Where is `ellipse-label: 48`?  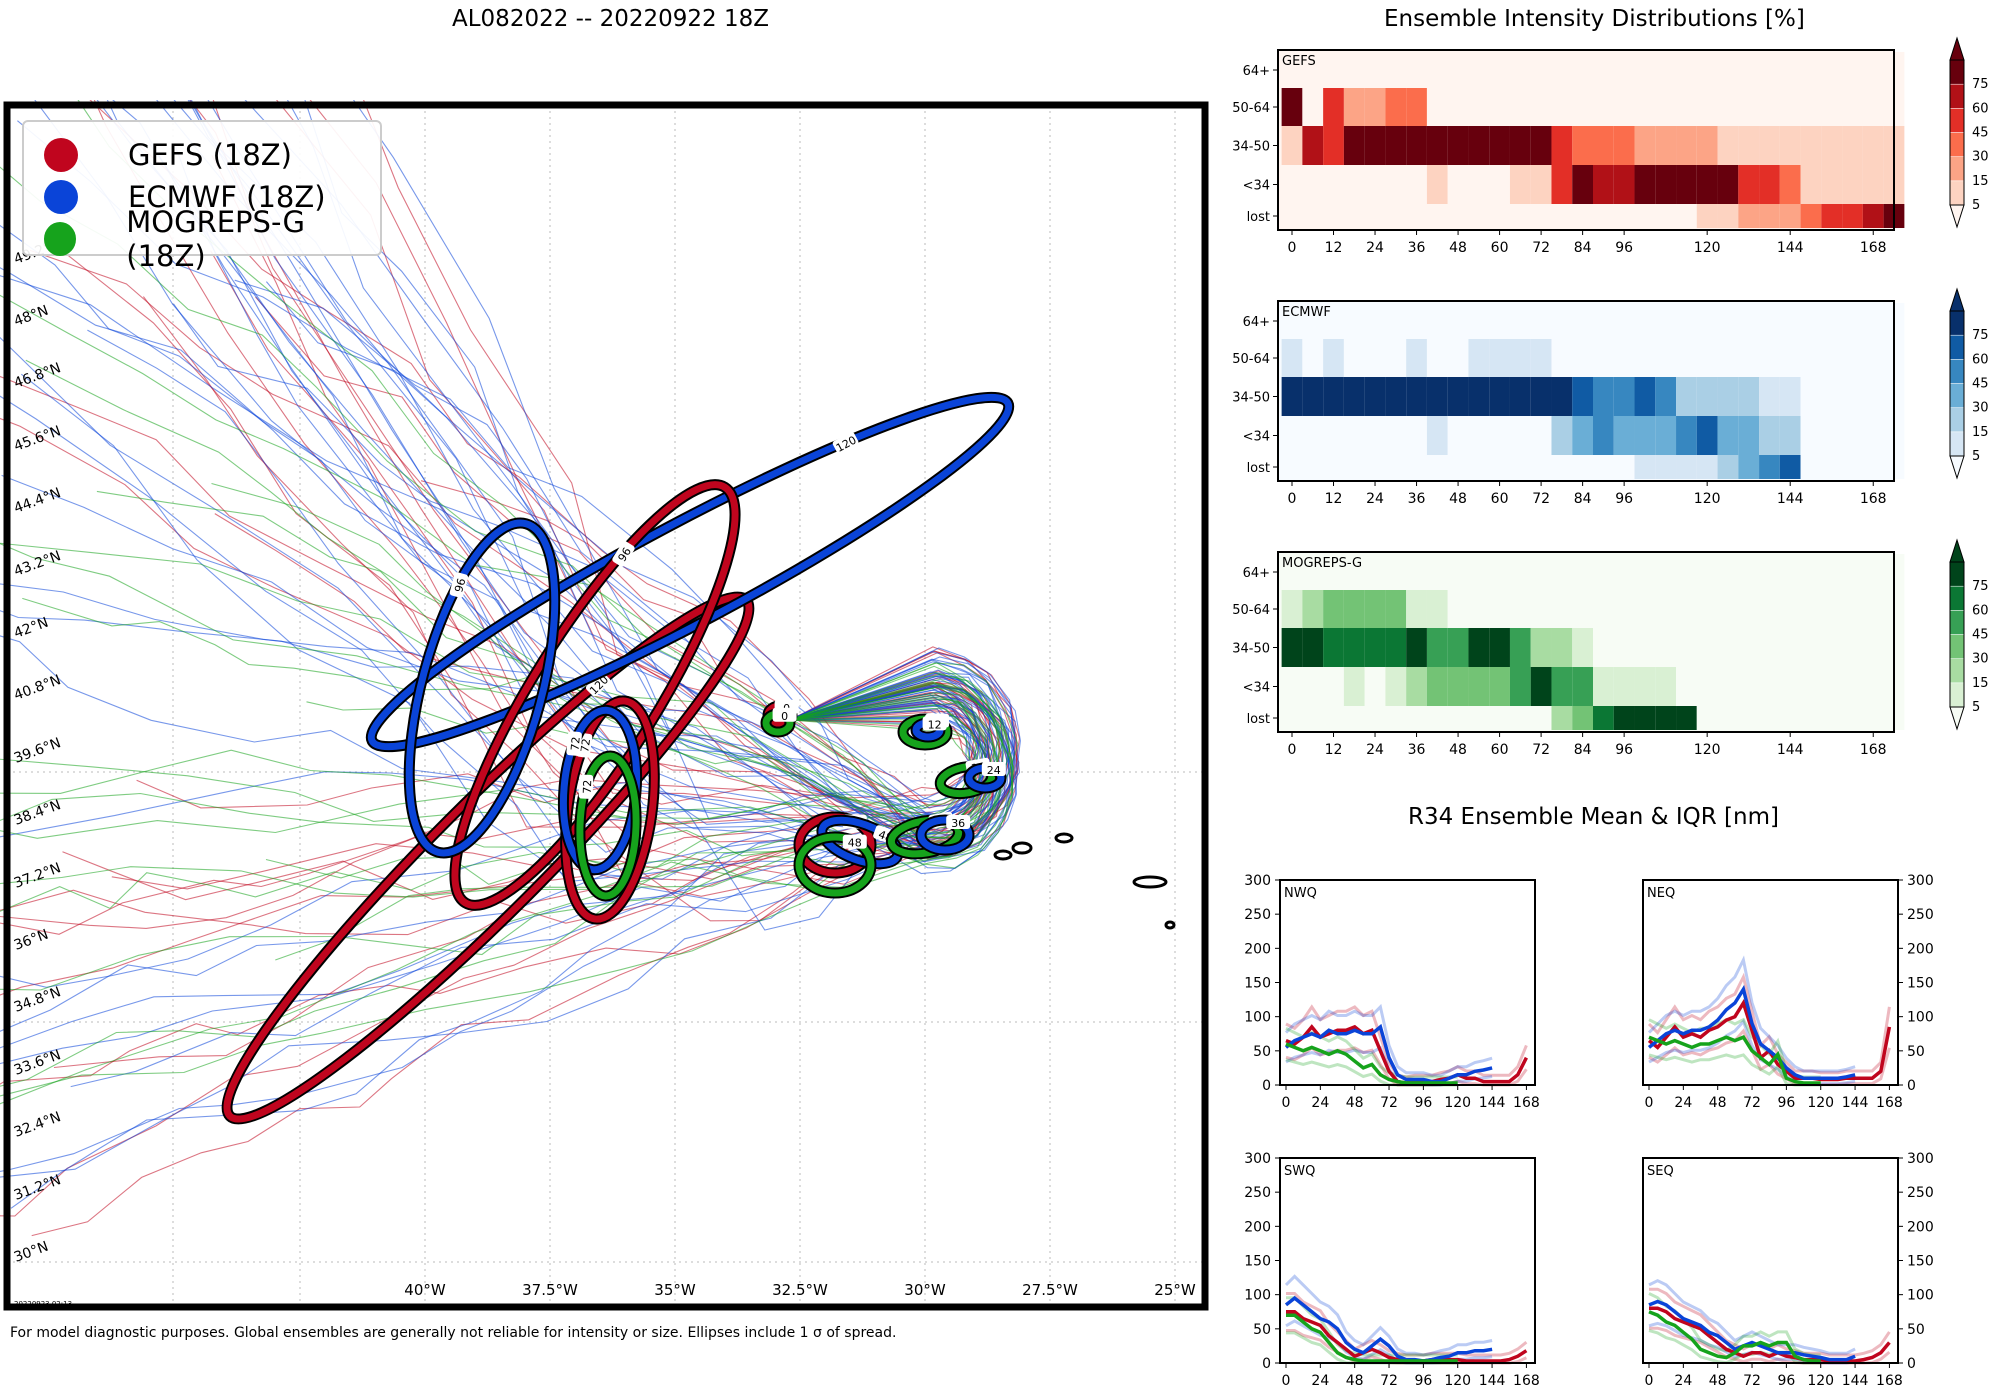 ellipse-label: 48 is located at coordinates (855, 843).